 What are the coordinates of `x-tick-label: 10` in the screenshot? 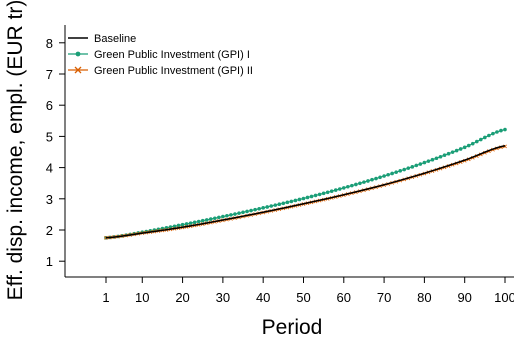 It's located at (142, 297).